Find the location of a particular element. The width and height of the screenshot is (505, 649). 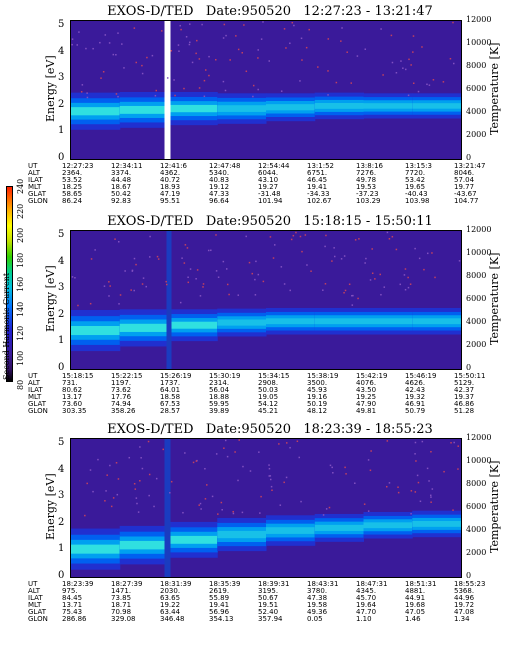

table-cell: 12:54:44 is located at coordinates (274, 166).